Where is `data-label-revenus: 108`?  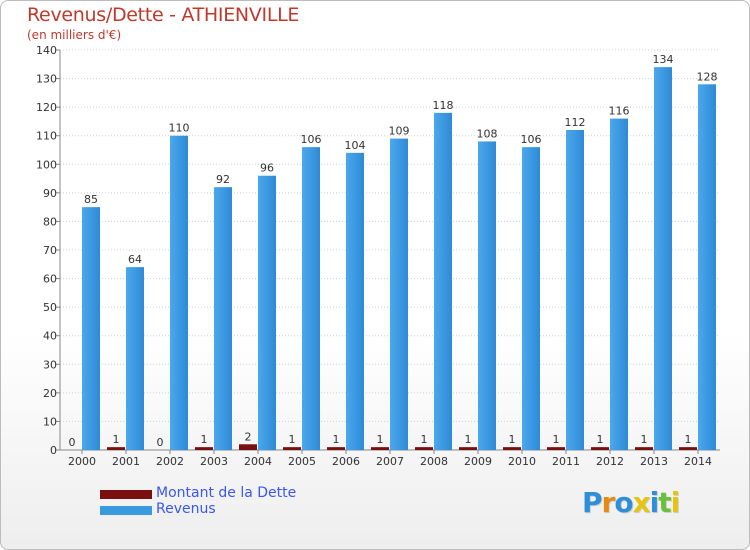 data-label-revenus: 108 is located at coordinates (487, 133).